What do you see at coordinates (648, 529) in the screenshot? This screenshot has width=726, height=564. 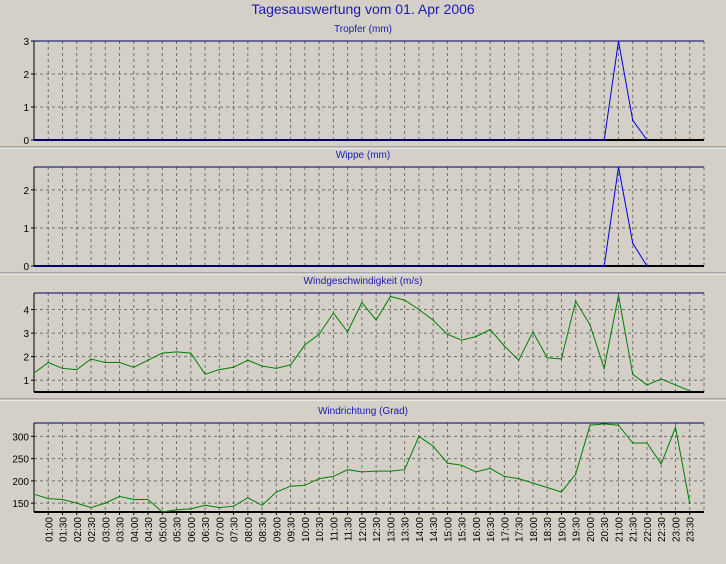 I see `x-tick-label: 22:00` at bounding box center [648, 529].